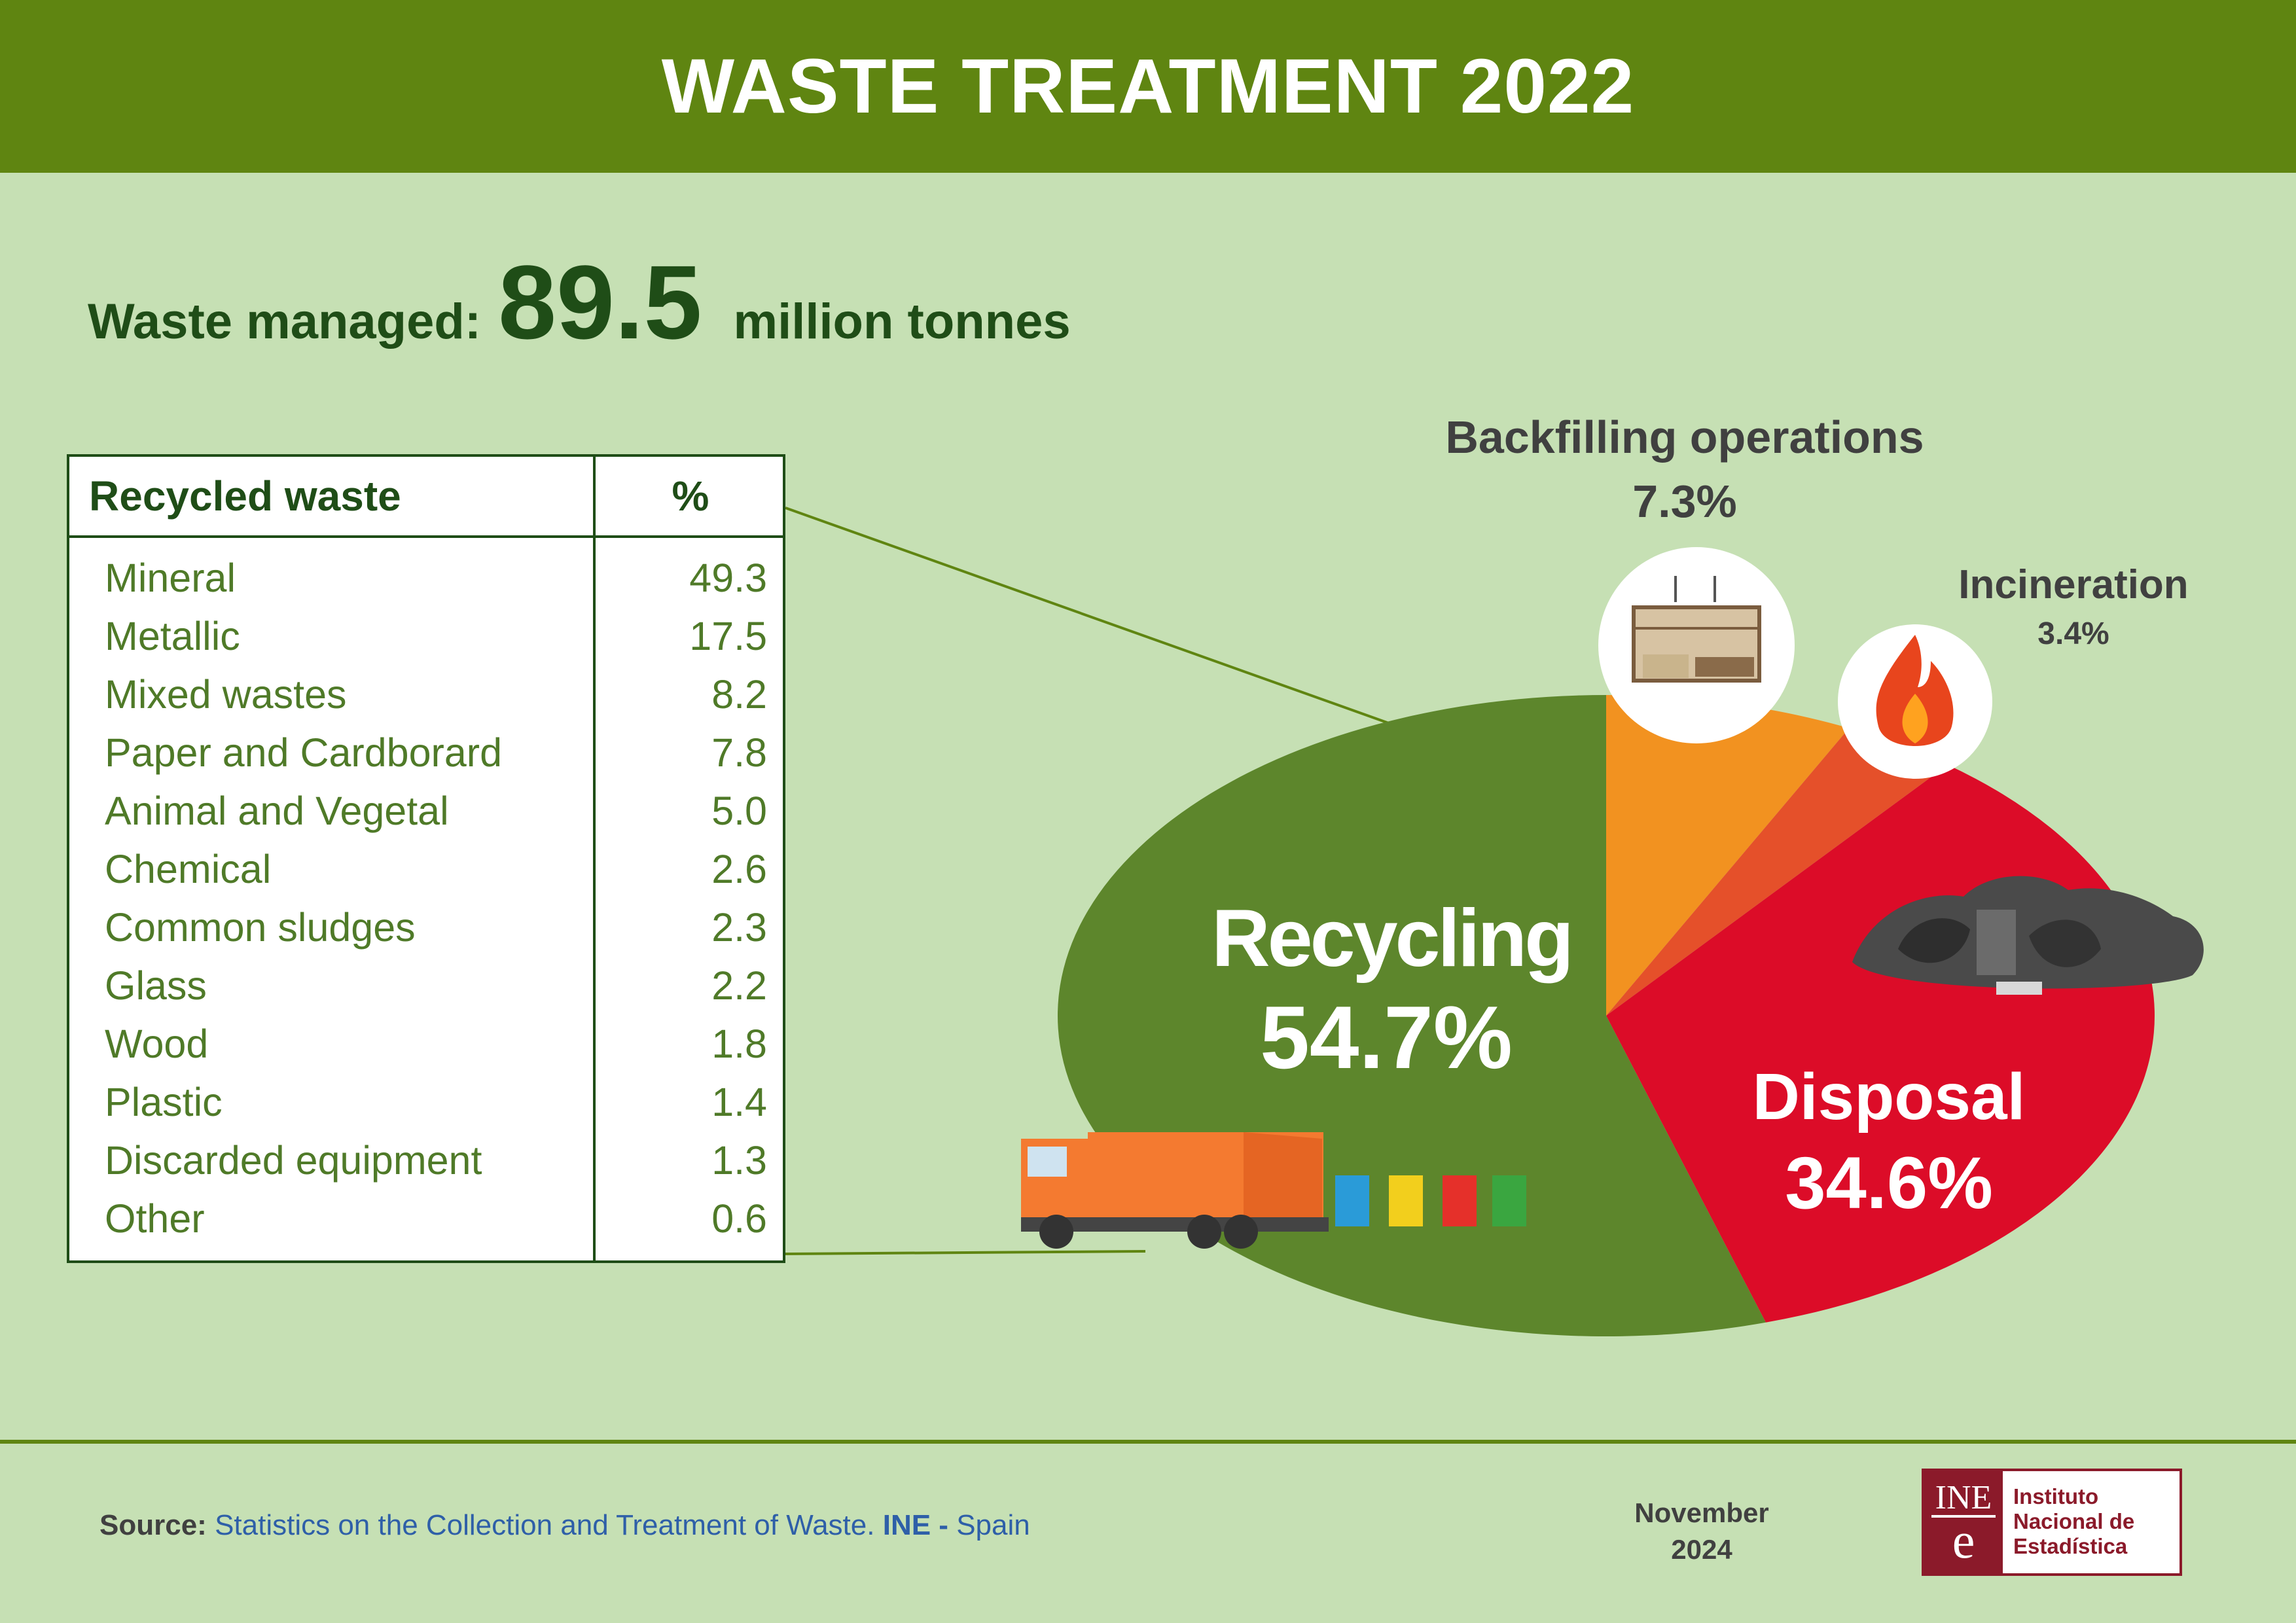  I want to click on table-row: Discarded equipment 1.3, so click(426, 1160).